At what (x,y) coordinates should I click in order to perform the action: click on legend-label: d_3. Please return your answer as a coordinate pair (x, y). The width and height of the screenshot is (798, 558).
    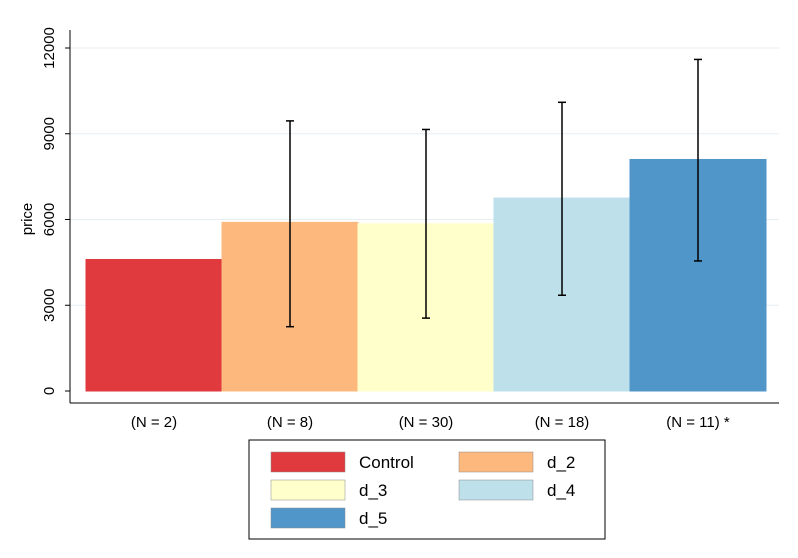
    Looking at the image, I should click on (373, 490).